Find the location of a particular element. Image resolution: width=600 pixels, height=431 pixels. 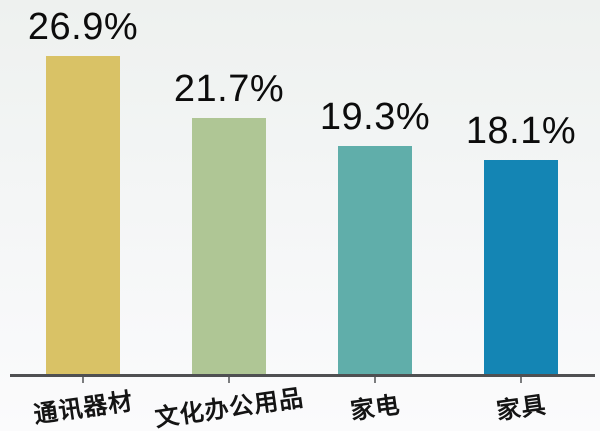

bar-column: 18.1% 家具 is located at coordinates (521, 268).